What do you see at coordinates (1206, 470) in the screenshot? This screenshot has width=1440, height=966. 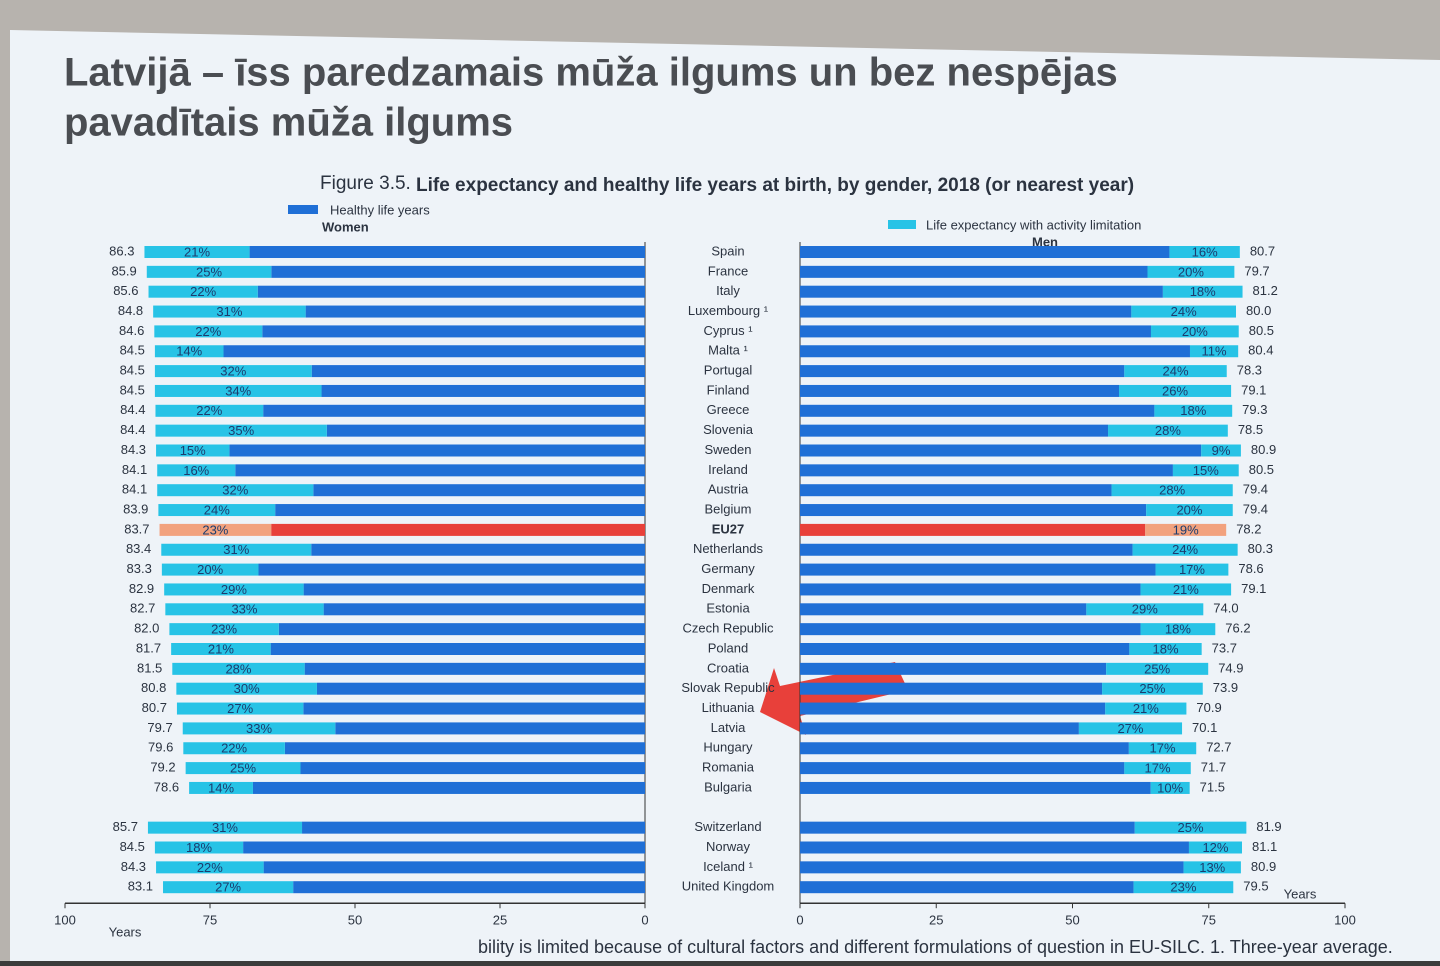 I see `share-label: 15%` at bounding box center [1206, 470].